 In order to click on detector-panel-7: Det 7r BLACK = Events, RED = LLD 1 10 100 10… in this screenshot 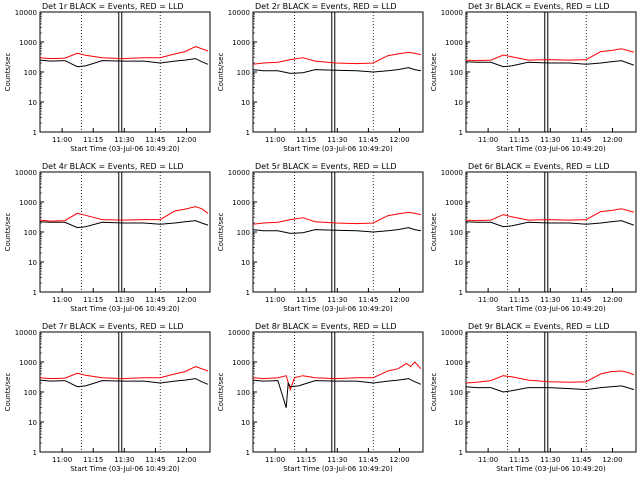, I will do `click(106, 400)`.